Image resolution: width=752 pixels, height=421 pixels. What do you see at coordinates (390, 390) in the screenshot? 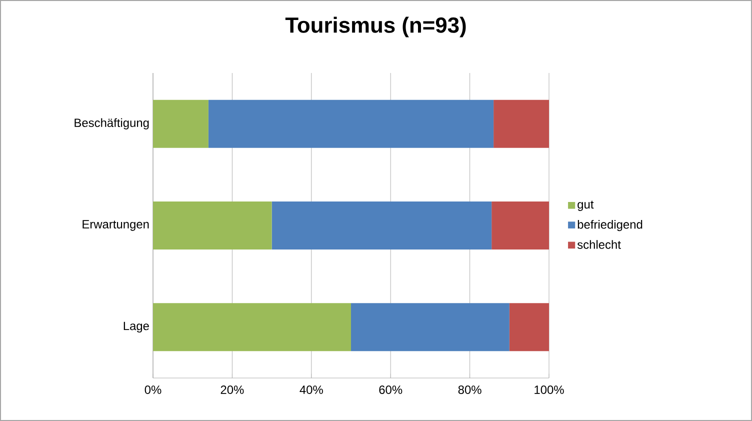
I see `x-tick-label: 60%` at bounding box center [390, 390].